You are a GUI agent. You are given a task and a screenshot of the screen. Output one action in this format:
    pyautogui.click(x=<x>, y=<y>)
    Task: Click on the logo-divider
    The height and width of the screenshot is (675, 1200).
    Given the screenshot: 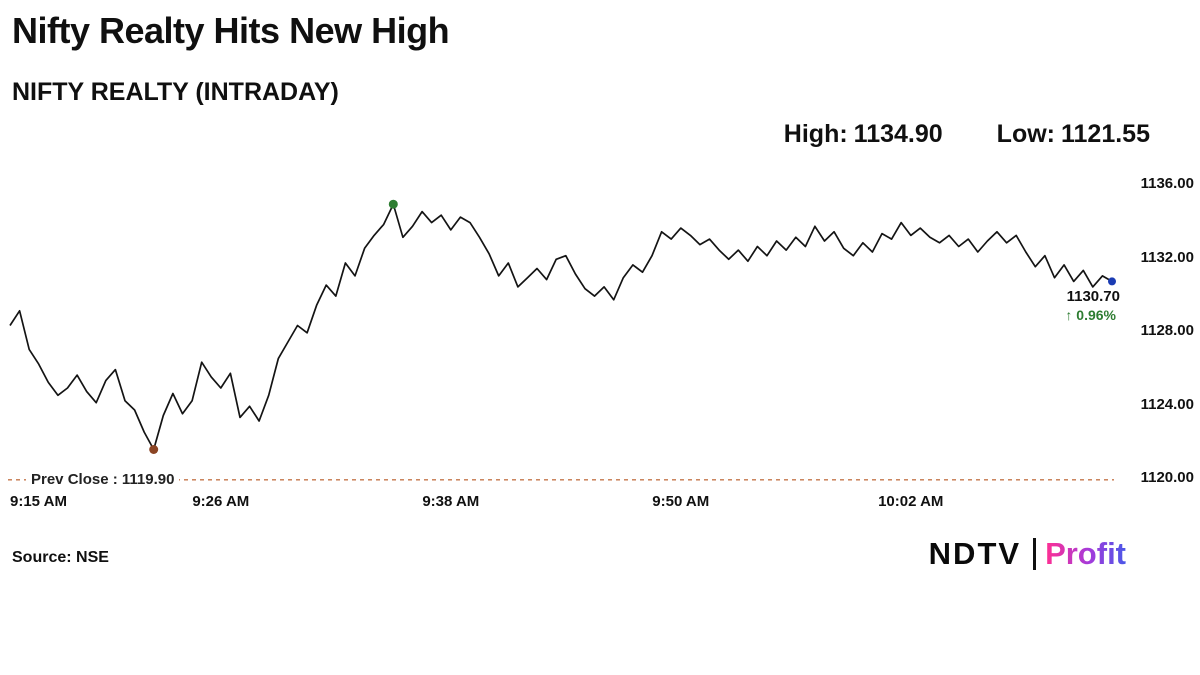 What is the action you would take?
    pyautogui.click(x=1035, y=554)
    